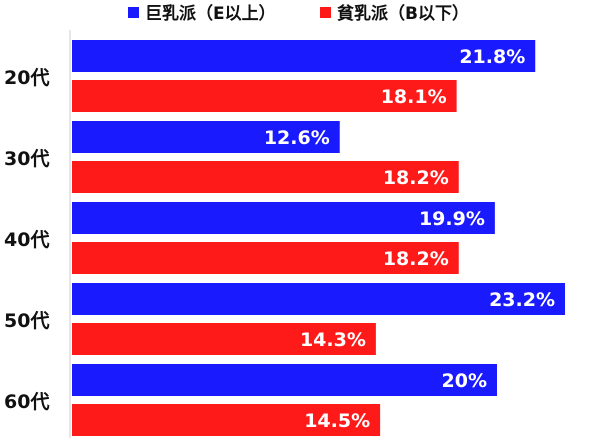  Describe the element at coordinates (298, 13) in the screenshot. I see `legend: 巨乳派（E以上） 貧乳派（B以下）` at that location.